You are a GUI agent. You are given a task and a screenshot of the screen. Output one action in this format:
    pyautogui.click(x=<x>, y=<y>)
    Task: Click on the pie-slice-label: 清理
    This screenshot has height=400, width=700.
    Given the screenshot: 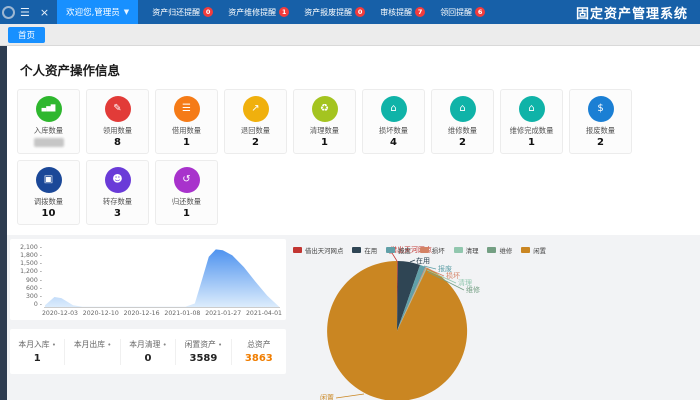 What is the action you would take?
    pyautogui.click(x=465, y=282)
    